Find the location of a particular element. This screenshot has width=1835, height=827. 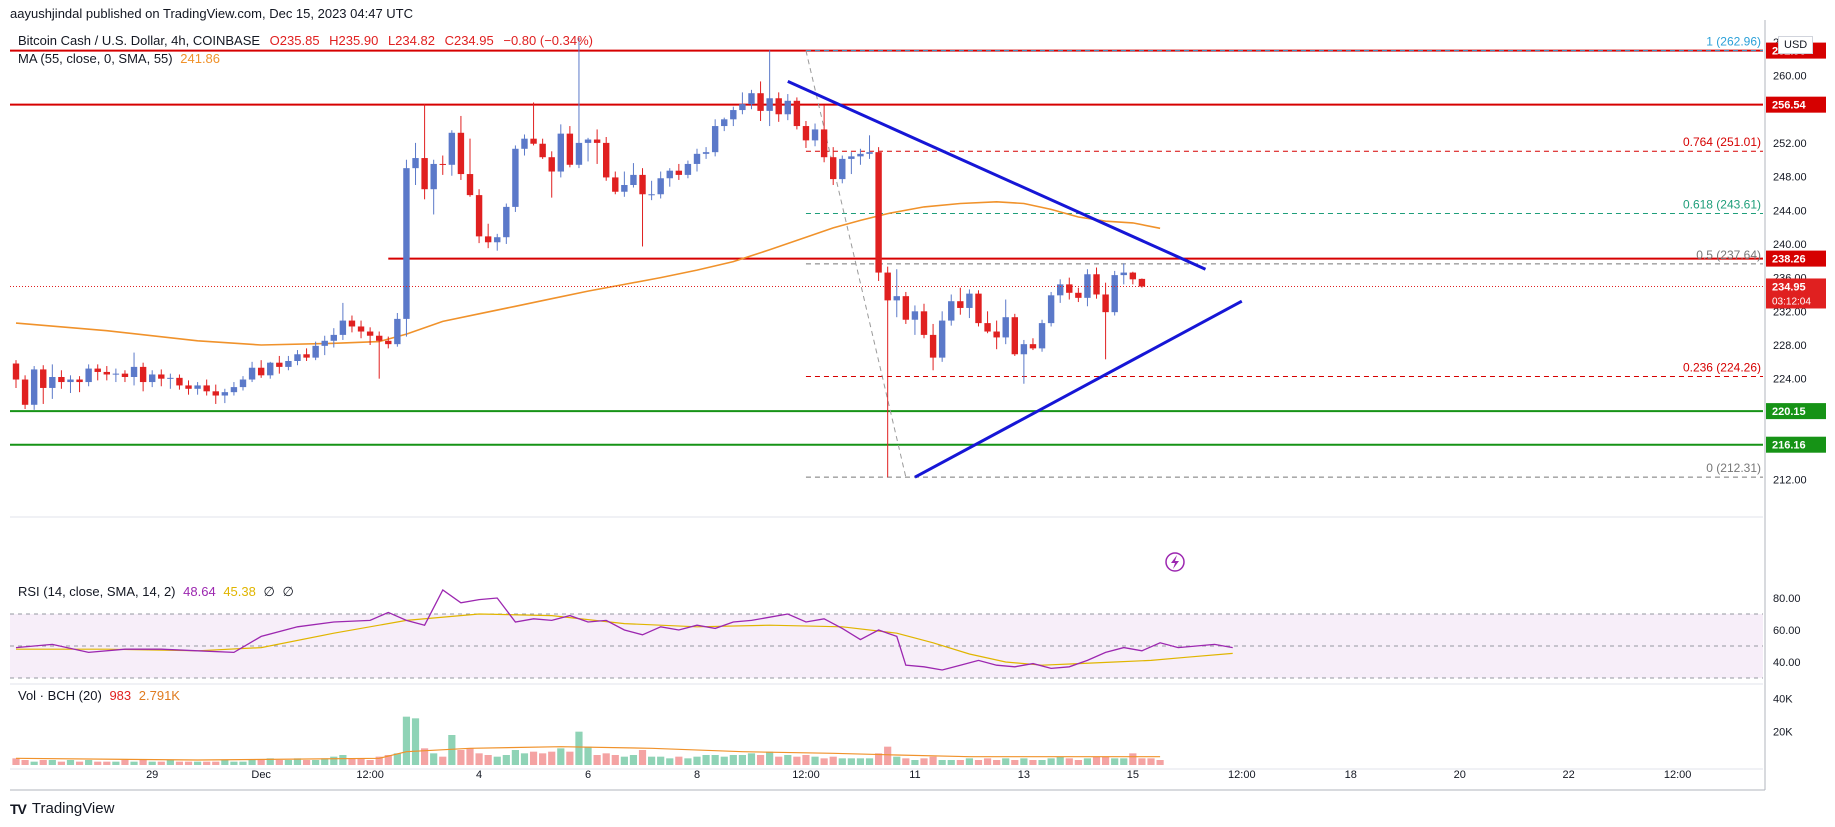

x-tick-label: 11 is located at coordinates (914, 775).